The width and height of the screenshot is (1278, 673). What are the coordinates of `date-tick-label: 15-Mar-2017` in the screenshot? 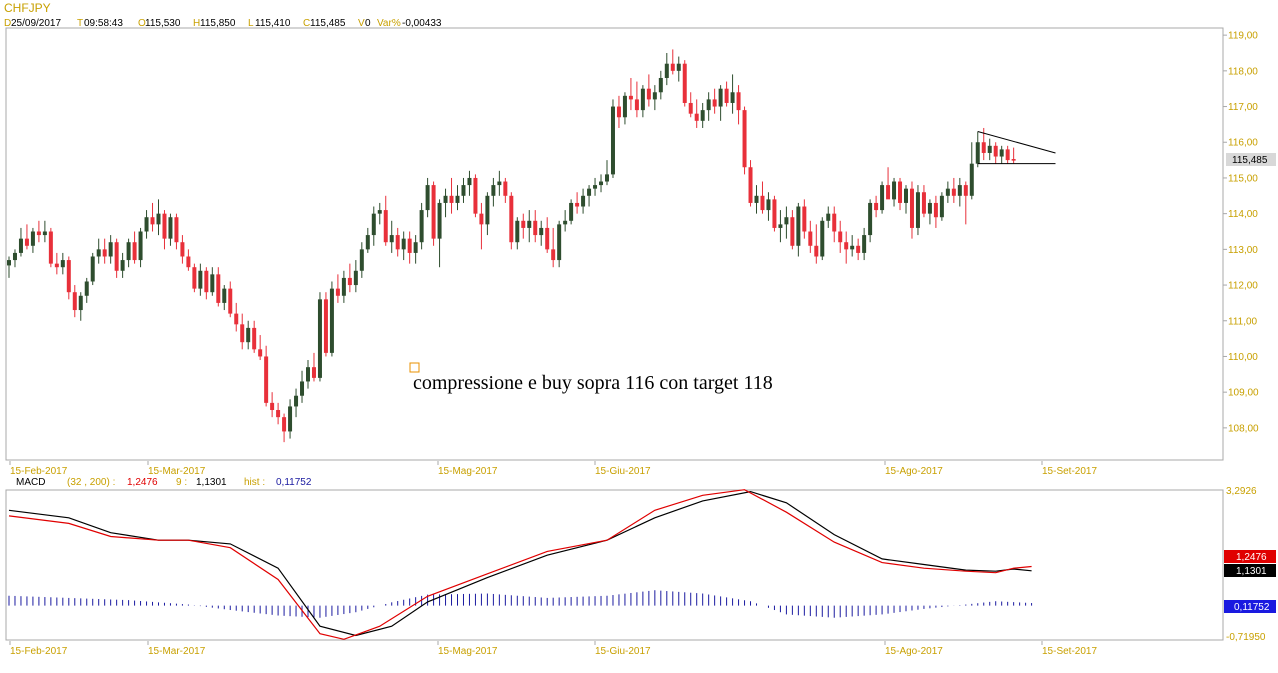 It's located at (177, 471).